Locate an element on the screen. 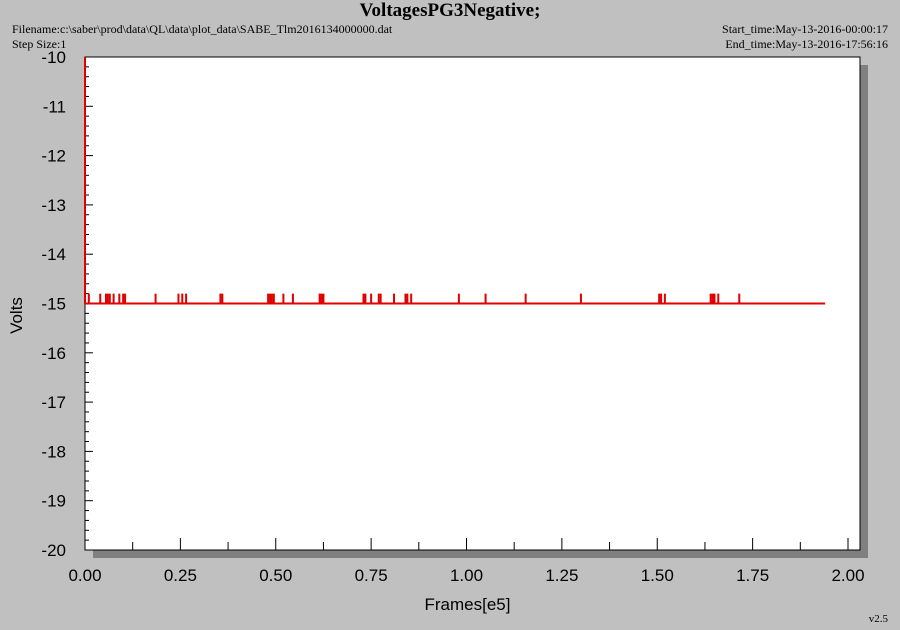 The height and width of the screenshot is (630, 900). y-tick-label: -18 is located at coordinates (53, 451).